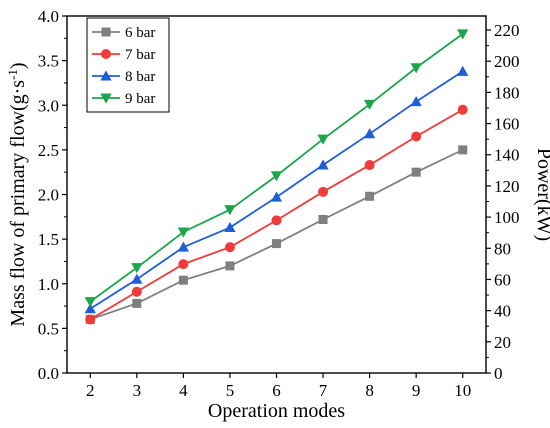 The image size is (550, 428). What do you see at coordinates (276, 390) in the screenshot?
I see `x-tick-label: 6` at bounding box center [276, 390].